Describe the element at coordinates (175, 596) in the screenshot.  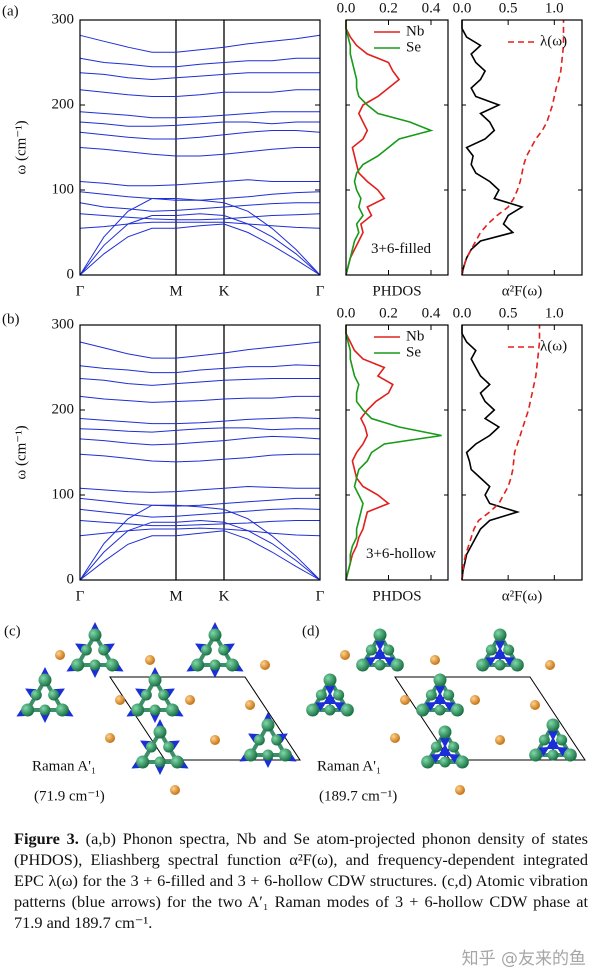
I see `x-tick-label: M` at that location.